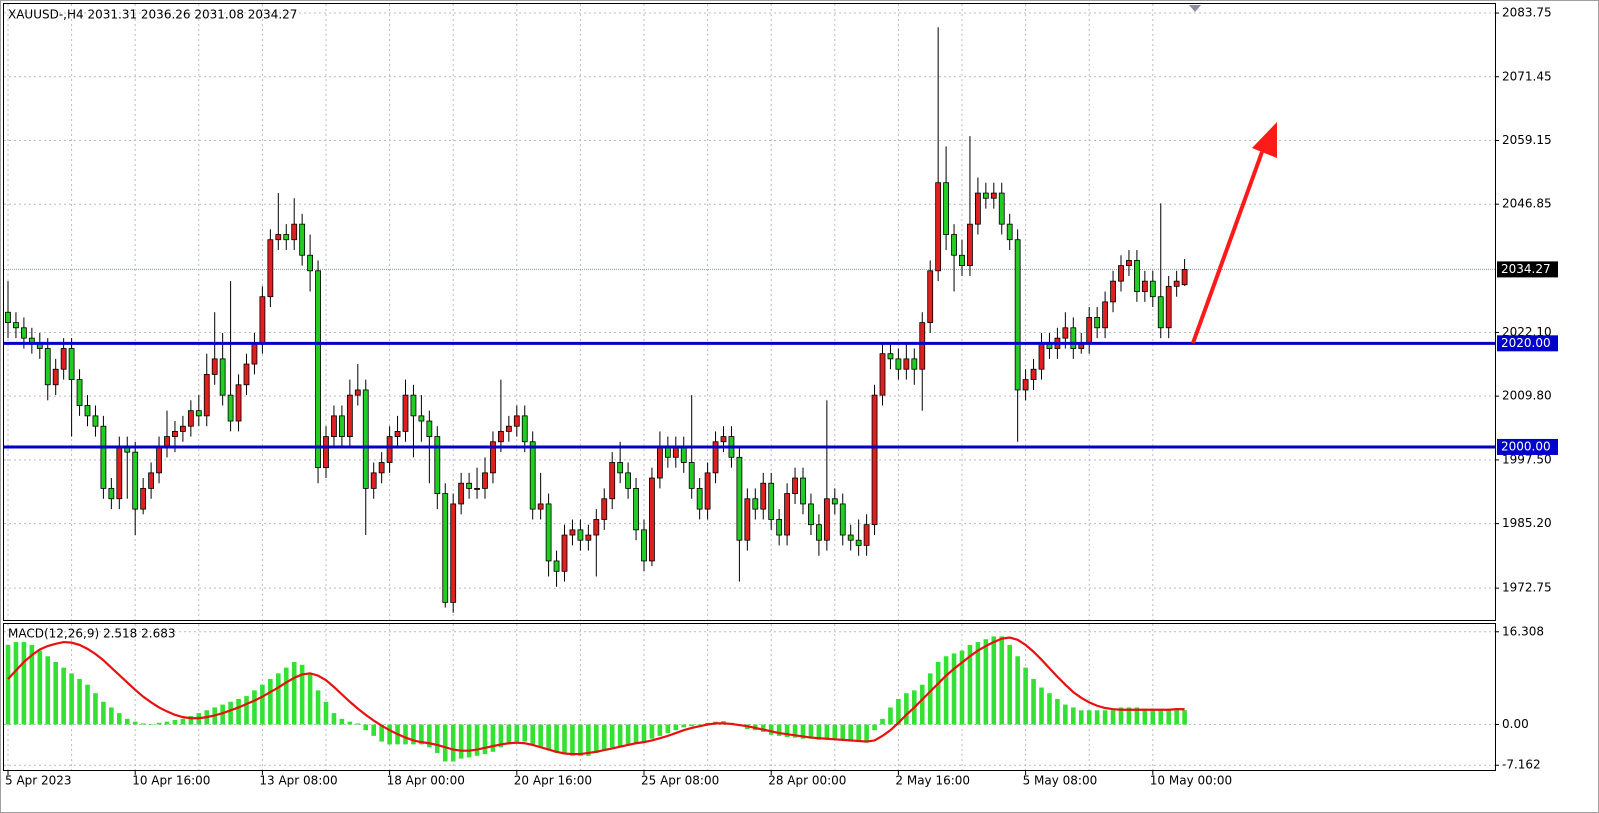 The image size is (1599, 813). What do you see at coordinates (1527, 13) in the screenshot?
I see `y-tick-label: 2083.75` at bounding box center [1527, 13].